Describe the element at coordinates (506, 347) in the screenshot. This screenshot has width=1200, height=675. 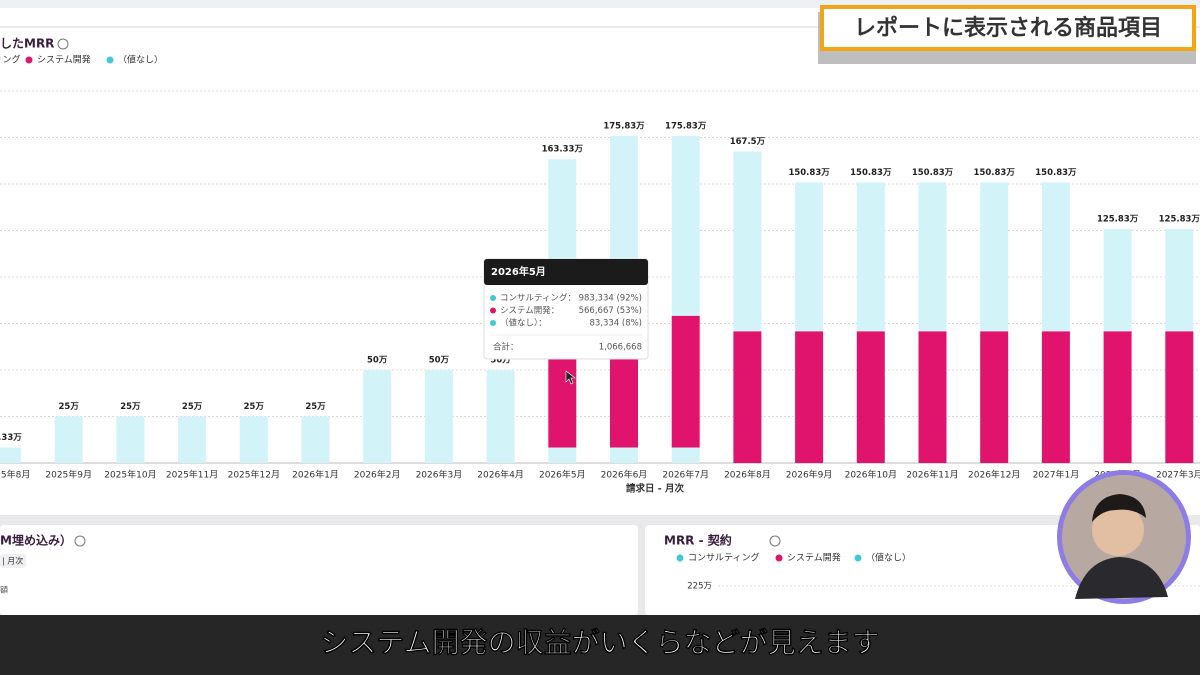
I see `tooltip-total-name: 合計：` at that location.